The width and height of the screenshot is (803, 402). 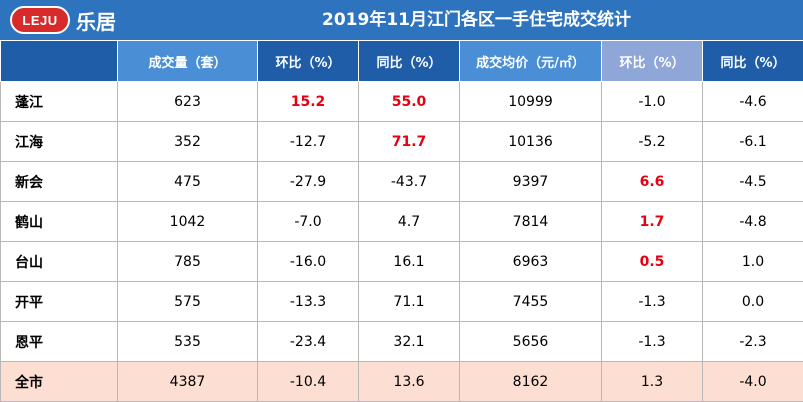 I want to click on cell-price-yoy: -4.0, so click(x=753, y=382).